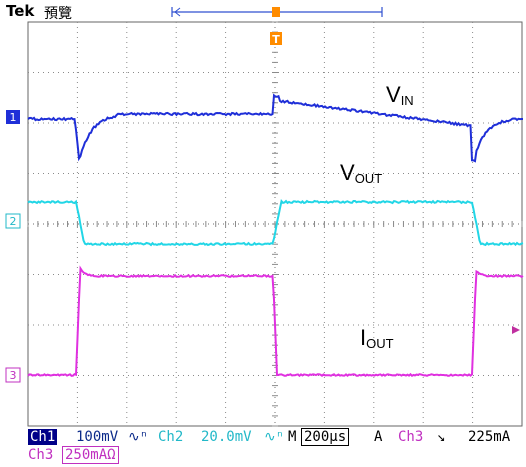 The height and width of the screenshot is (467, 526). I want to click on ch3-marker: 3, so click(13, 375).